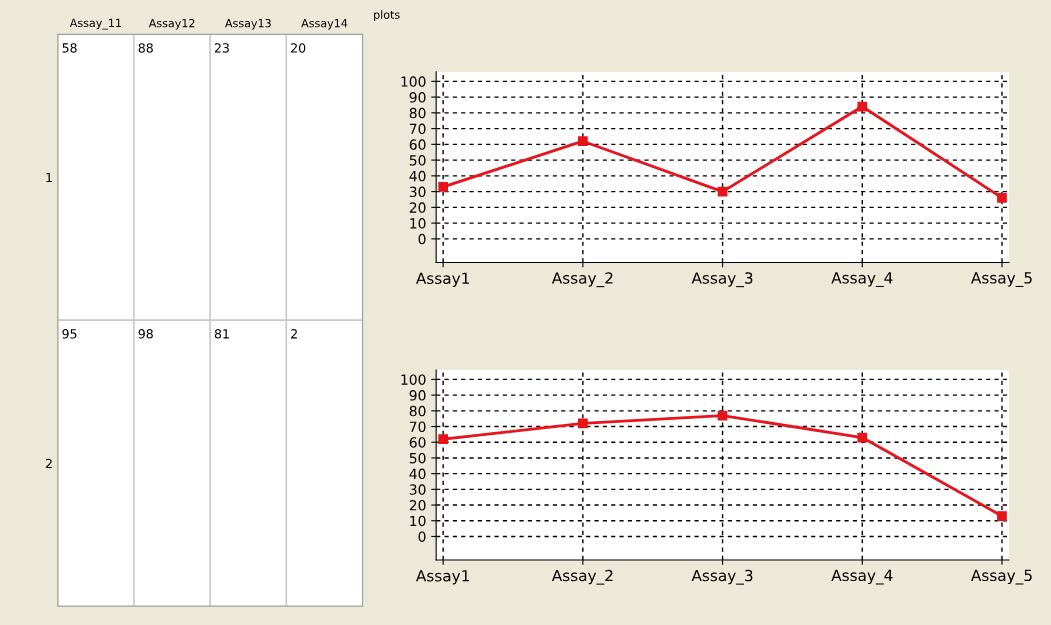  I want to click on chart-title: plots, so click(387, 15).